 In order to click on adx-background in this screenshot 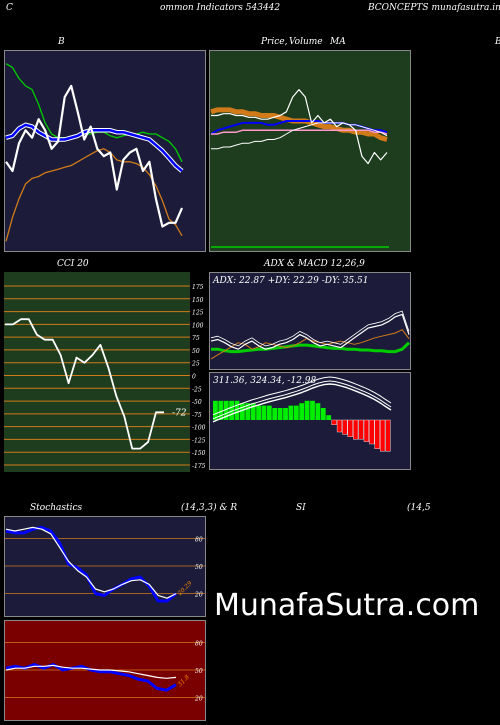, I will do `click(310, 321)`.